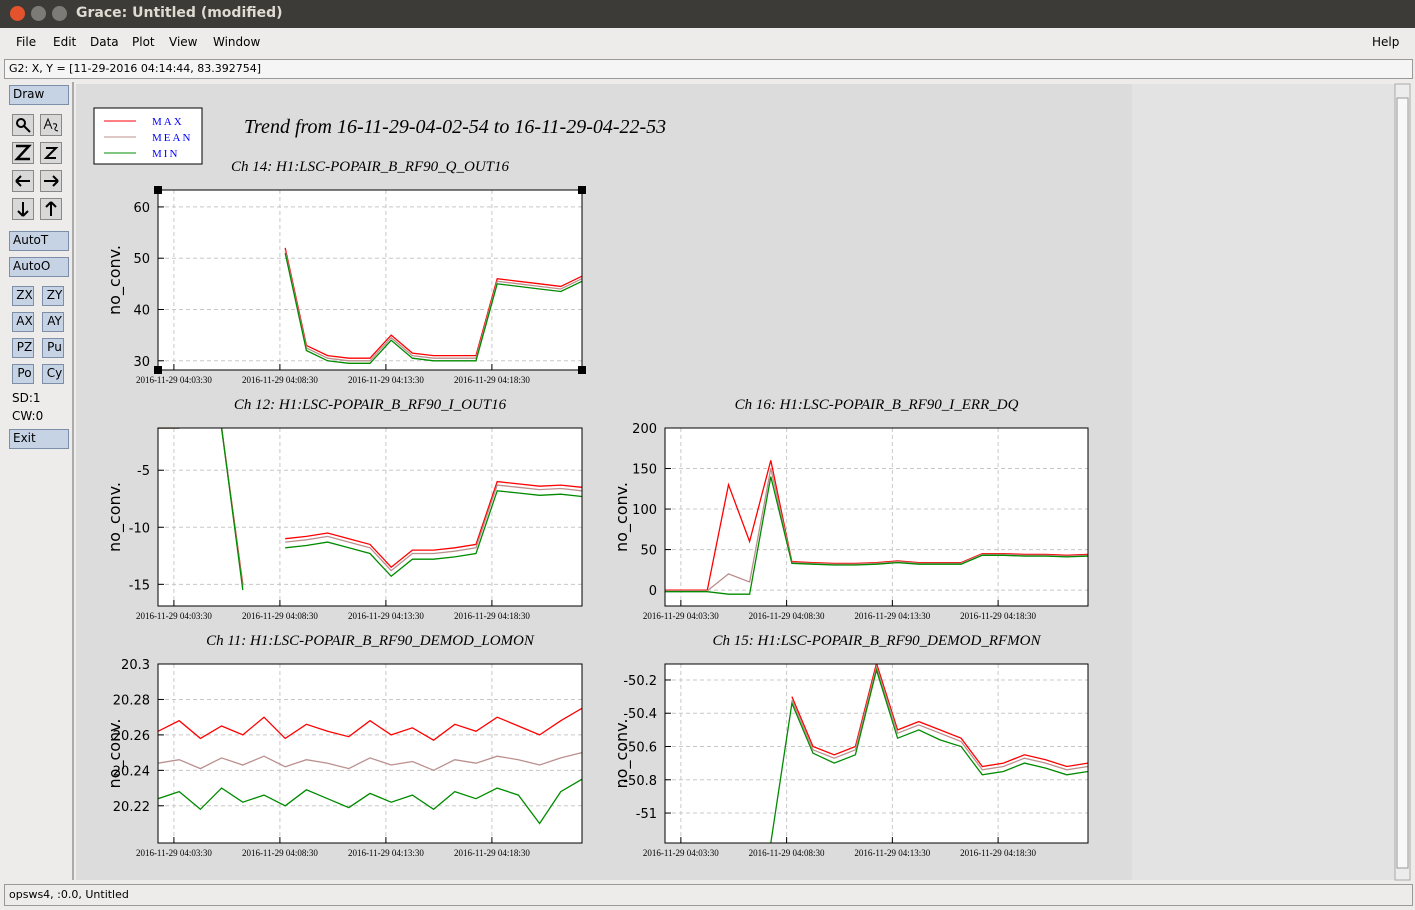 This screenshot has width=1415, height=910. Describe the element at coordinates (53, 348) in the screenshot. I see `pu-button: Pu` at that location.